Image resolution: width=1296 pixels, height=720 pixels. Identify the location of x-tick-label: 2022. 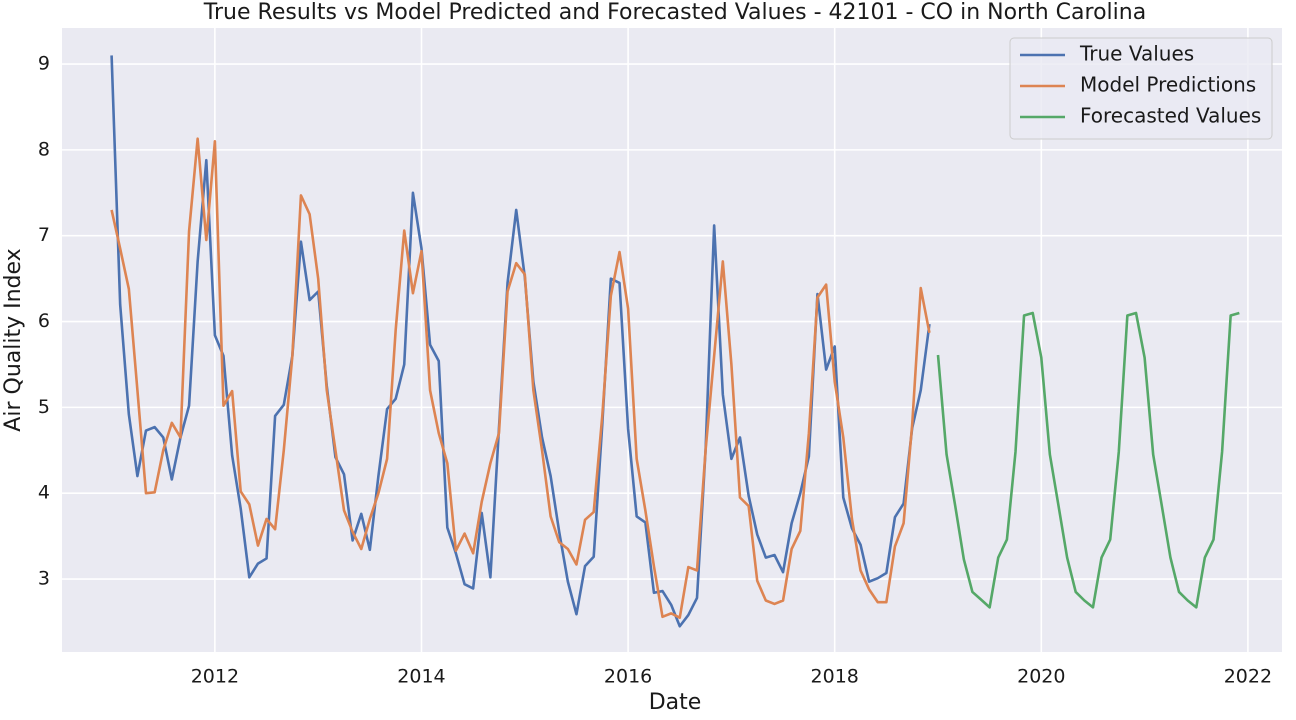
(1248, 677).